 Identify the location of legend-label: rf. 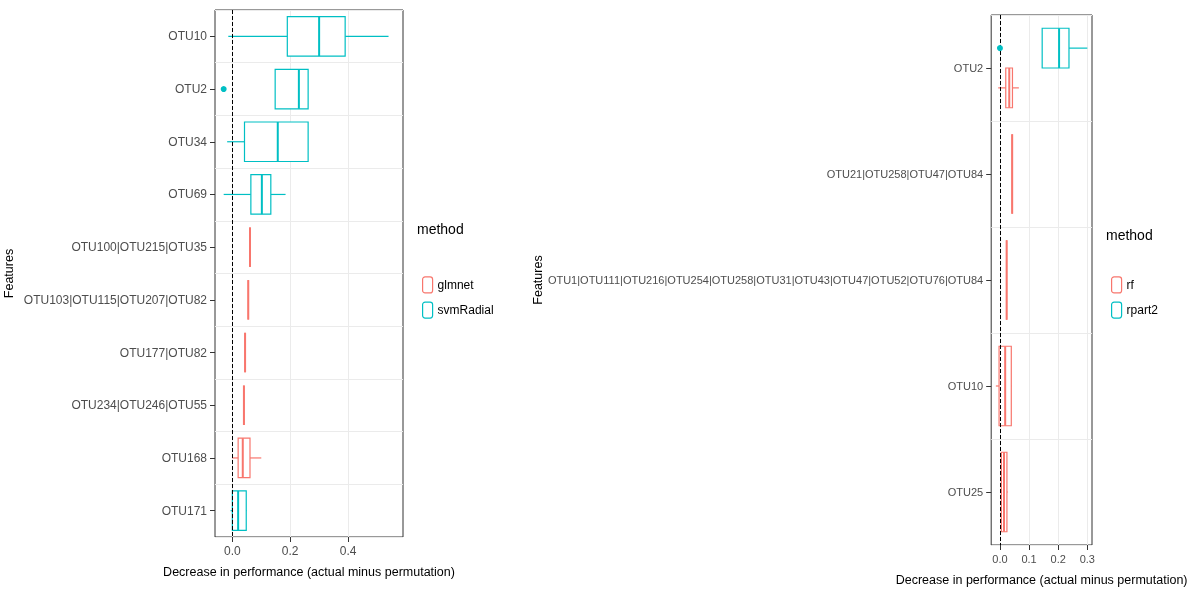
(1130, 284).